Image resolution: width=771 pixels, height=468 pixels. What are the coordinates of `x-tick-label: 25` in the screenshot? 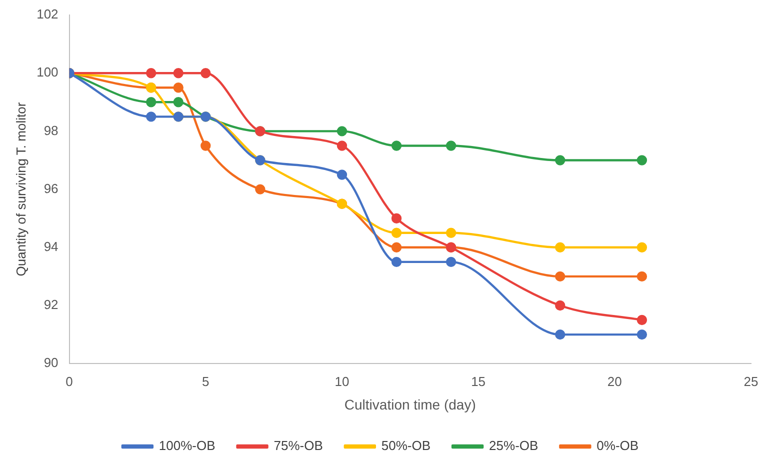 It's located at (751, 381).